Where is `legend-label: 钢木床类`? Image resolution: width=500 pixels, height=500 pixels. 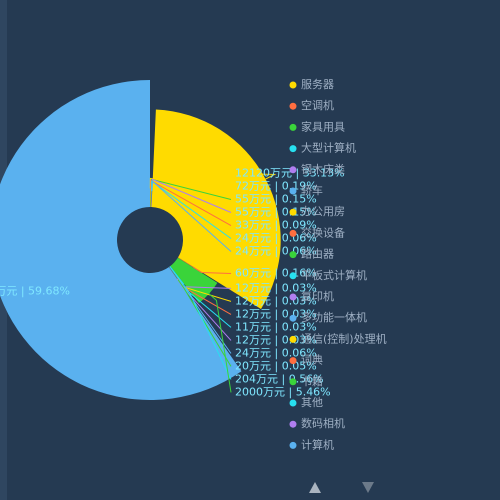
legend-label: 钢木床类 is located at coordinates (323, 169).